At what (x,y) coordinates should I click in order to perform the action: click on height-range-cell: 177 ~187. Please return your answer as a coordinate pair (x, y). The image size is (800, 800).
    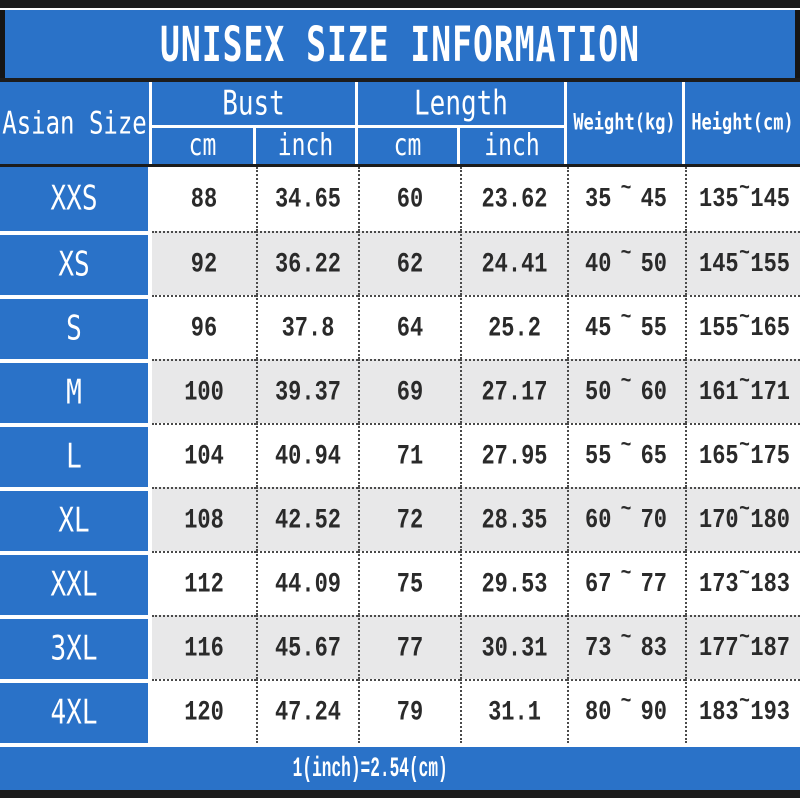
    Looking at the image, I should click on (742, 647).